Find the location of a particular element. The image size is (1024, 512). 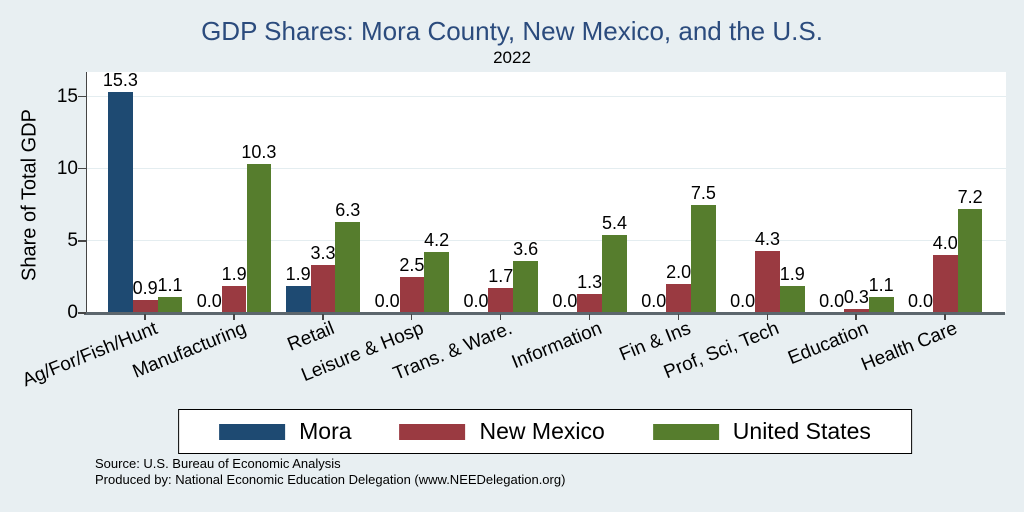

legend-item-mora: Mora is located at coordinates (285, 431).